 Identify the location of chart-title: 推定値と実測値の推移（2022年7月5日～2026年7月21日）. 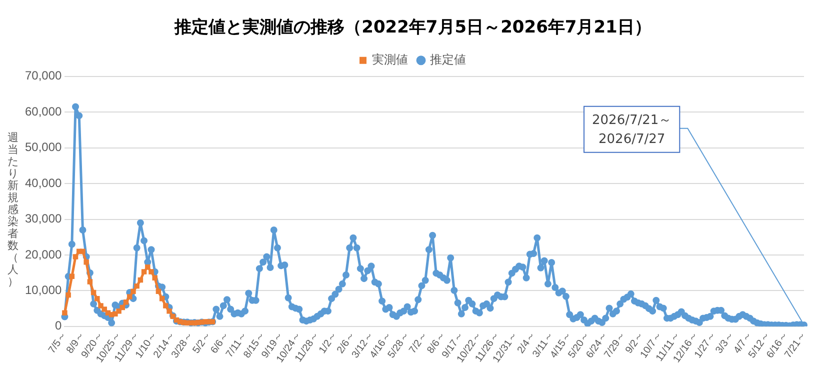
(413, 28).